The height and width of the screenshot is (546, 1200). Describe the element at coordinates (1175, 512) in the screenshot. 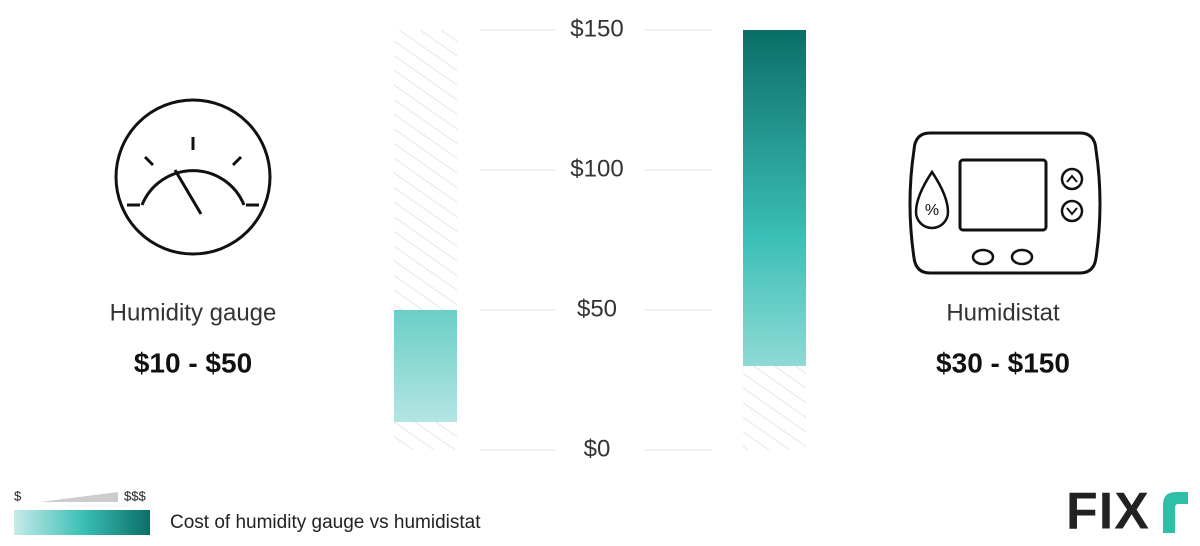

I see `logo-r` at that location.